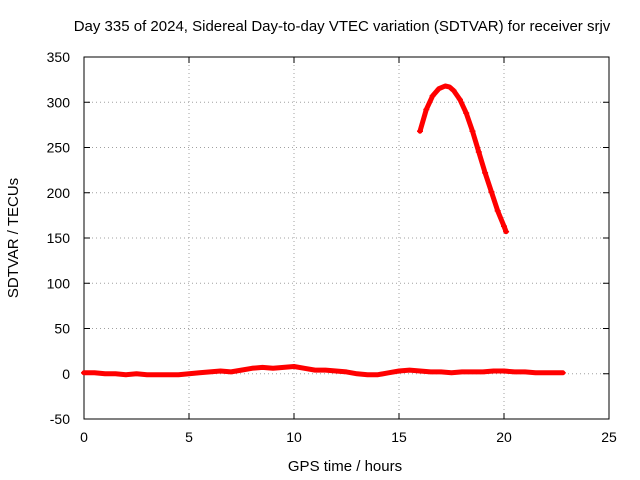  I want to click on series-line-peak, so click(463, 159).